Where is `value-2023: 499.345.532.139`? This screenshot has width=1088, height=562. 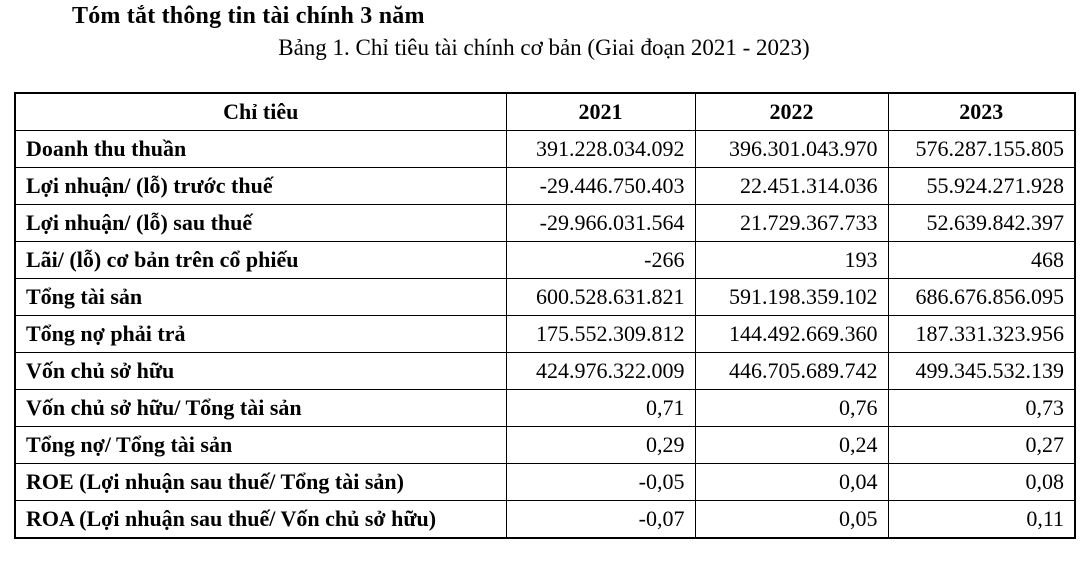
value-2023: 499.345.532.139 is located at coordinates (981, 371).